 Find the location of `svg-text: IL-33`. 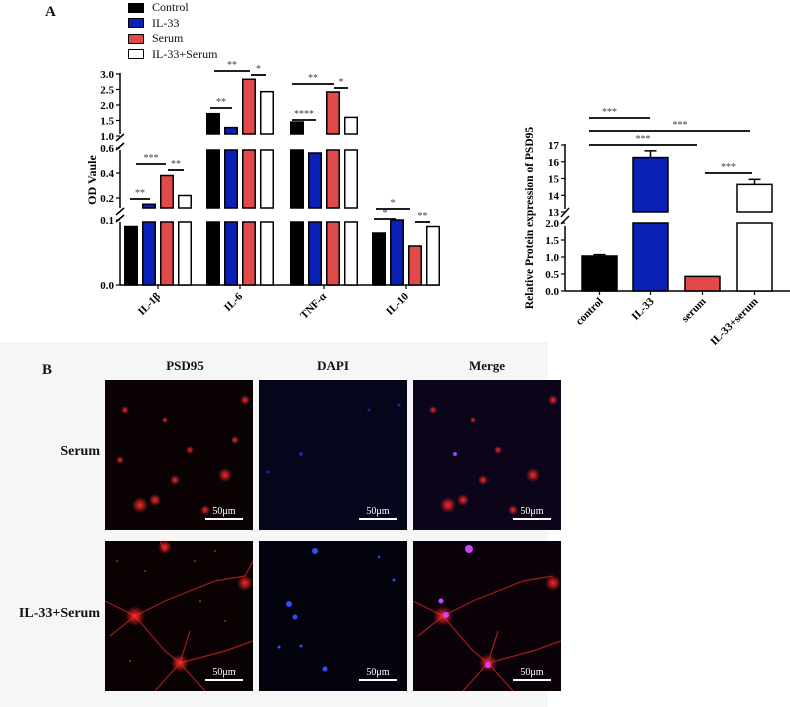

svg-text: IL-33 is located at coordinates (643, 308).